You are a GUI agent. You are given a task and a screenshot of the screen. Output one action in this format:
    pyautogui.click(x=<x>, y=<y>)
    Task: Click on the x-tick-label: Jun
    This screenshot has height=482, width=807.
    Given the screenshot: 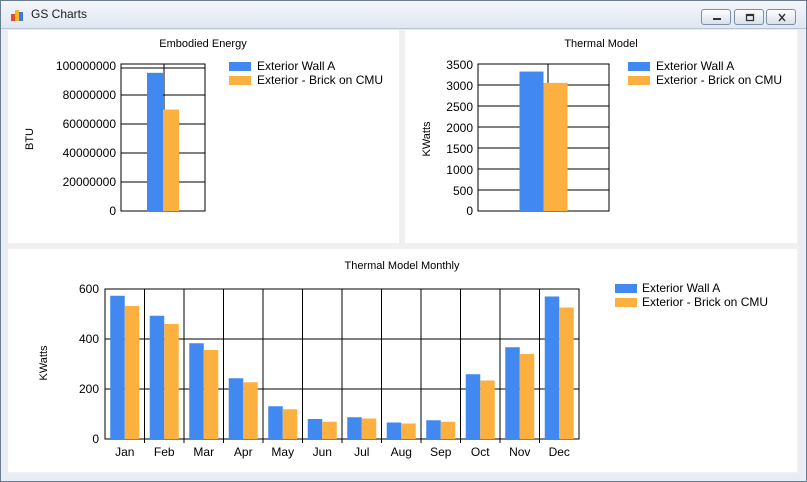 What is the action you would take?
    pyautogui.click(x=322, y=452)
    